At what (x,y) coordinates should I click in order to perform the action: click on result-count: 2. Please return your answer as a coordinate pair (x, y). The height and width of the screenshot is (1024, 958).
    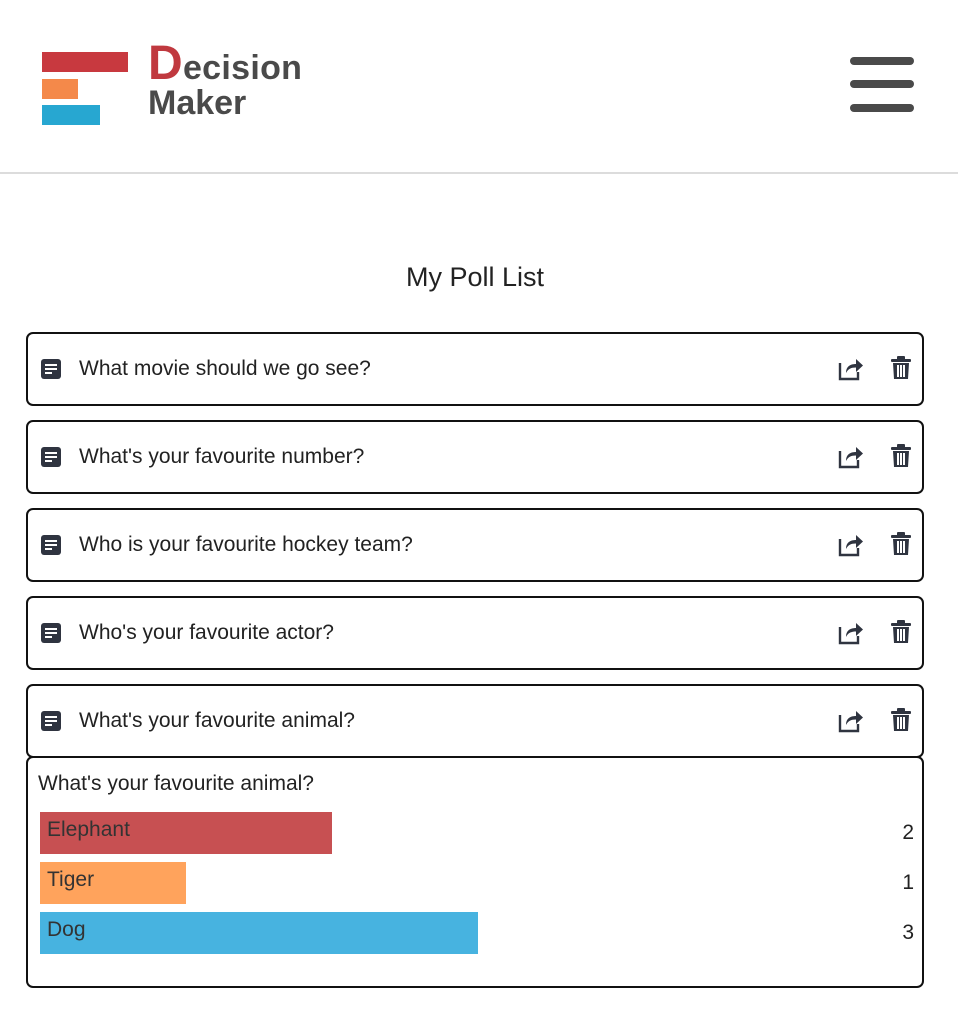
    Looking at the image, I should click on (908, 832).